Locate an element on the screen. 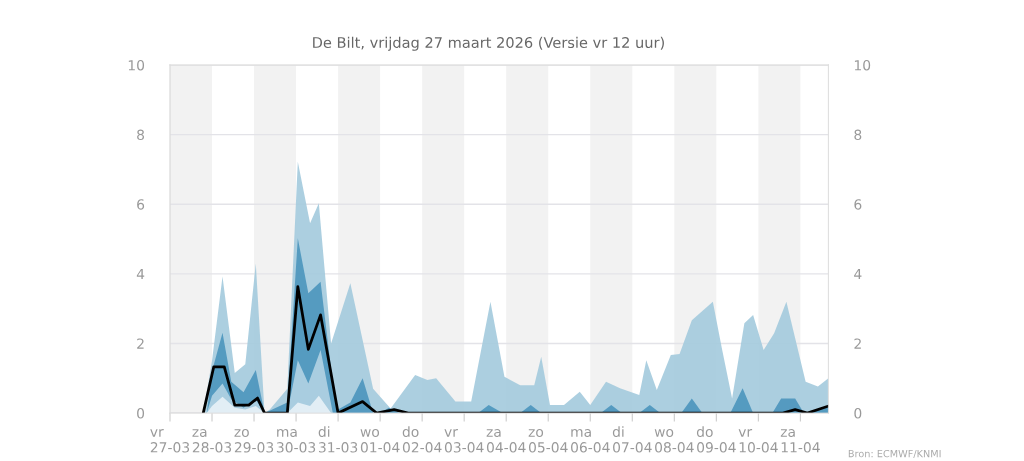 This screenshot has height=461, width=1024. y-tick-label: 8 is located at coordinates (141, 135).